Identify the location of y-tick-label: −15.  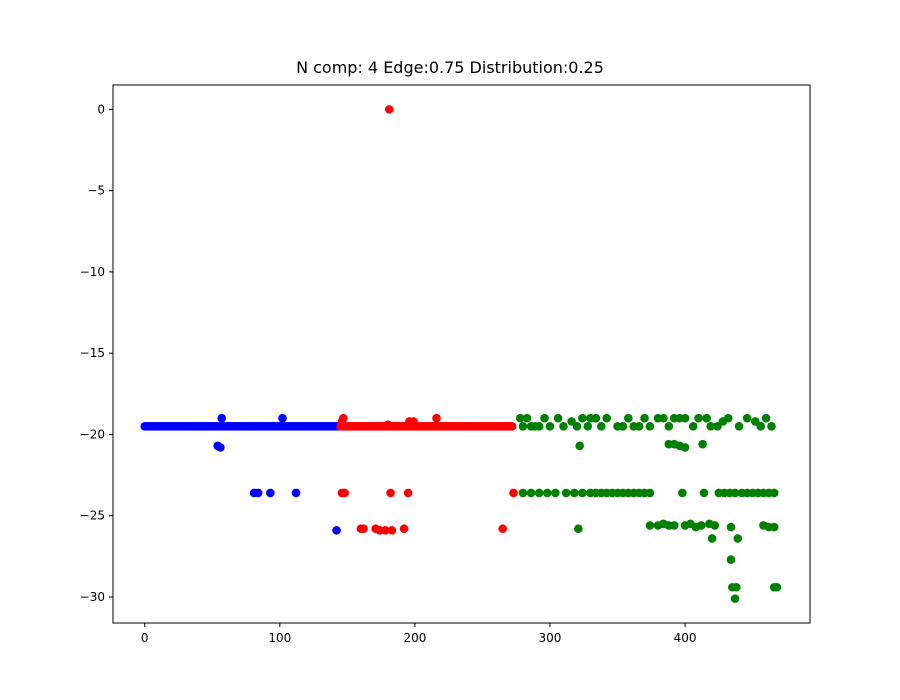
(92, 353).